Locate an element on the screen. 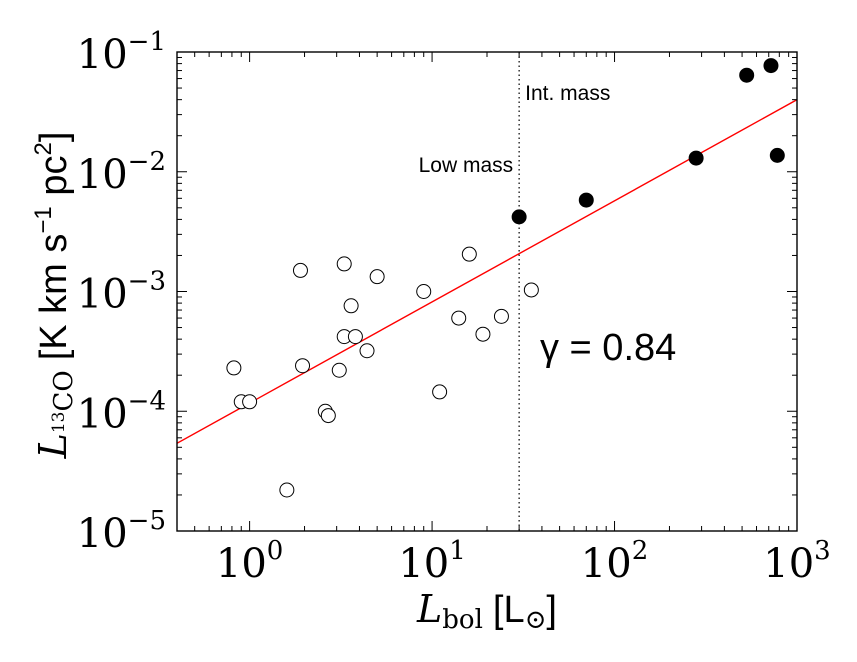  y-tick-label: 10⁻⁵ is located at coordinates (121, 531).